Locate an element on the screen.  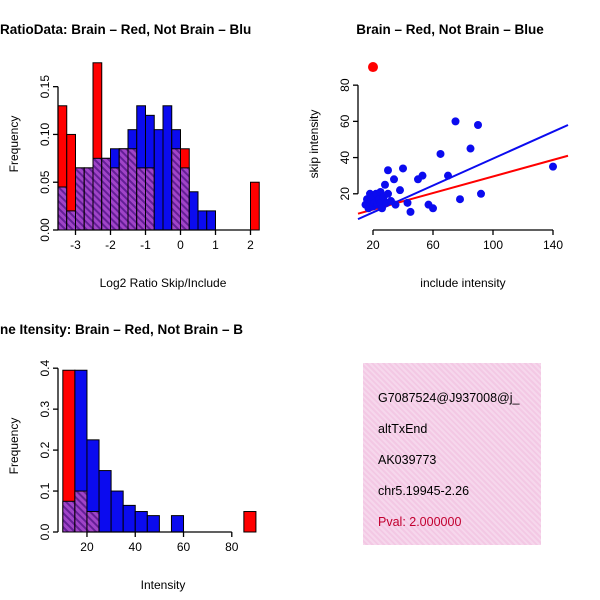
event-type-line: altTxEnd is located at coordinates (403, 429).